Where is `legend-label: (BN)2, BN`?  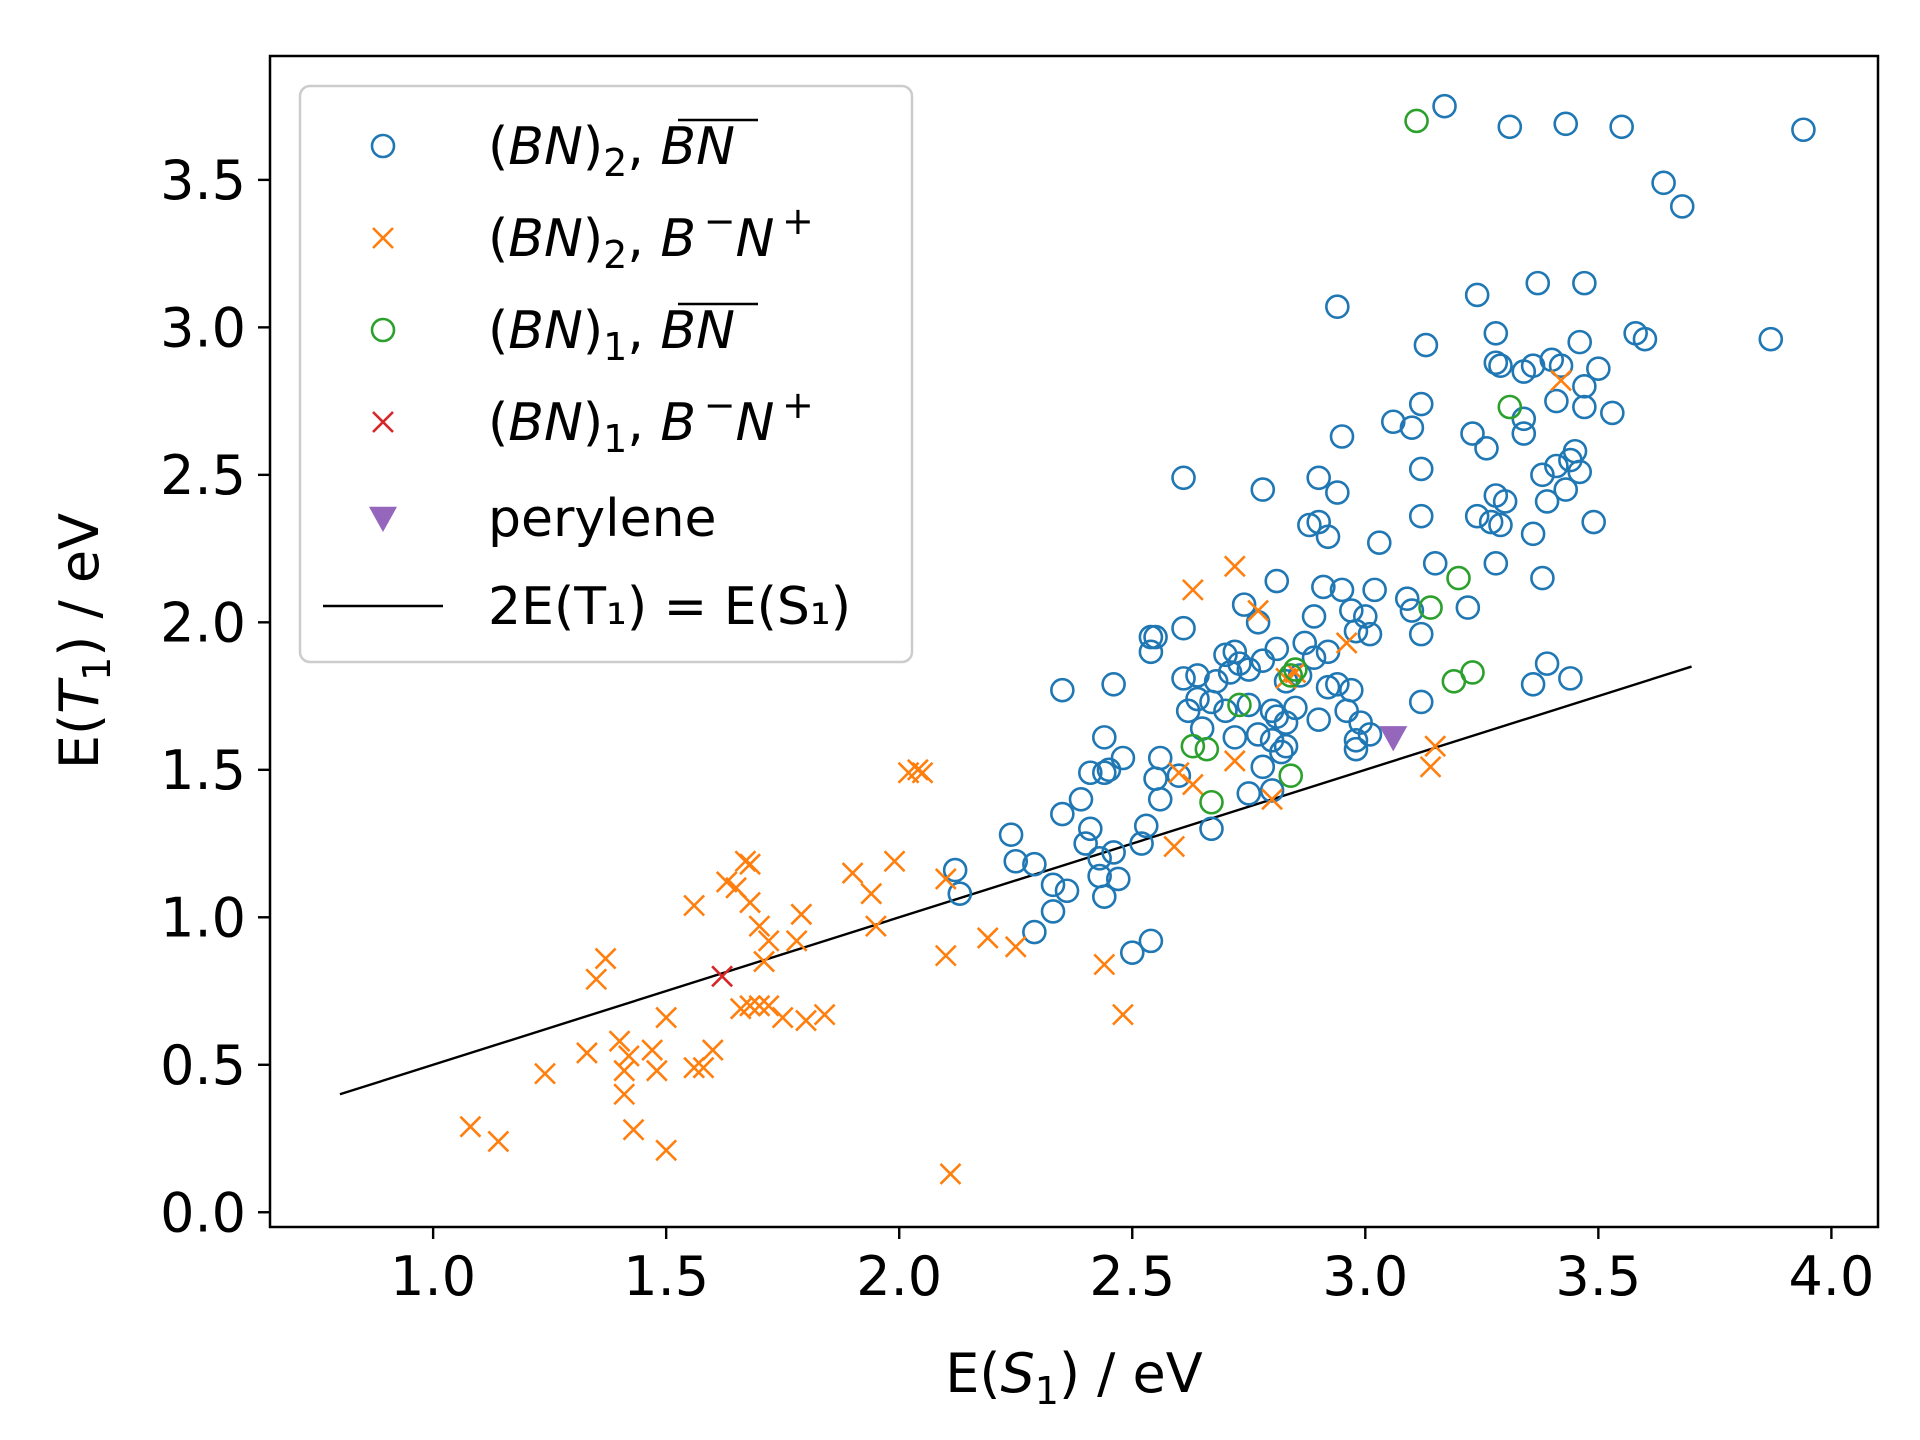
legend-label: (BN)2, BN is located at coordinates (611, 151).